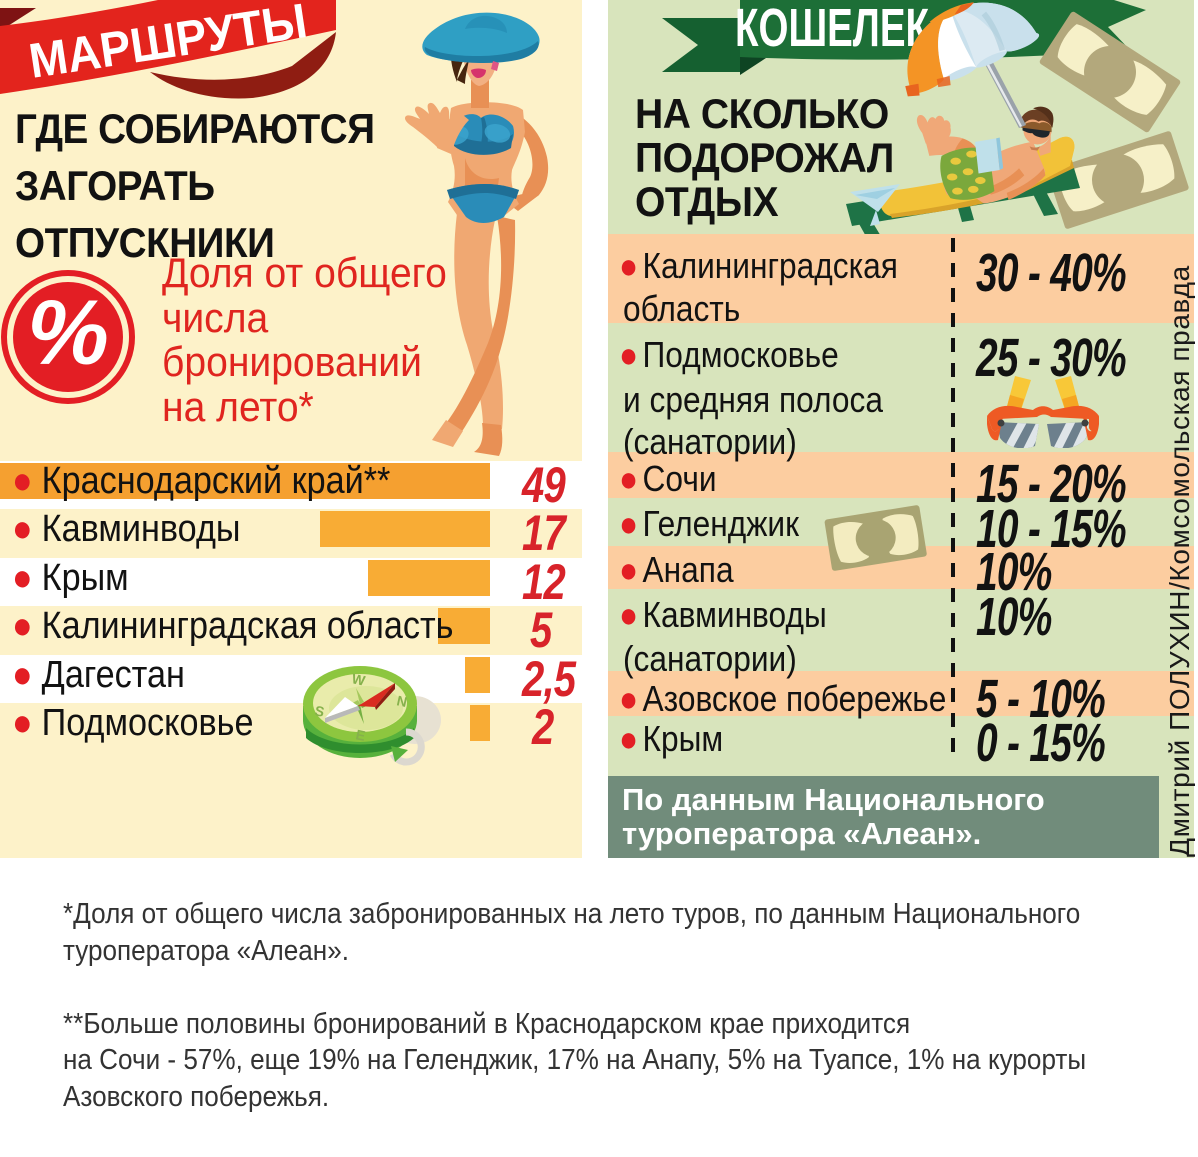  I want to click on svg-text: S, so click(319, 711).